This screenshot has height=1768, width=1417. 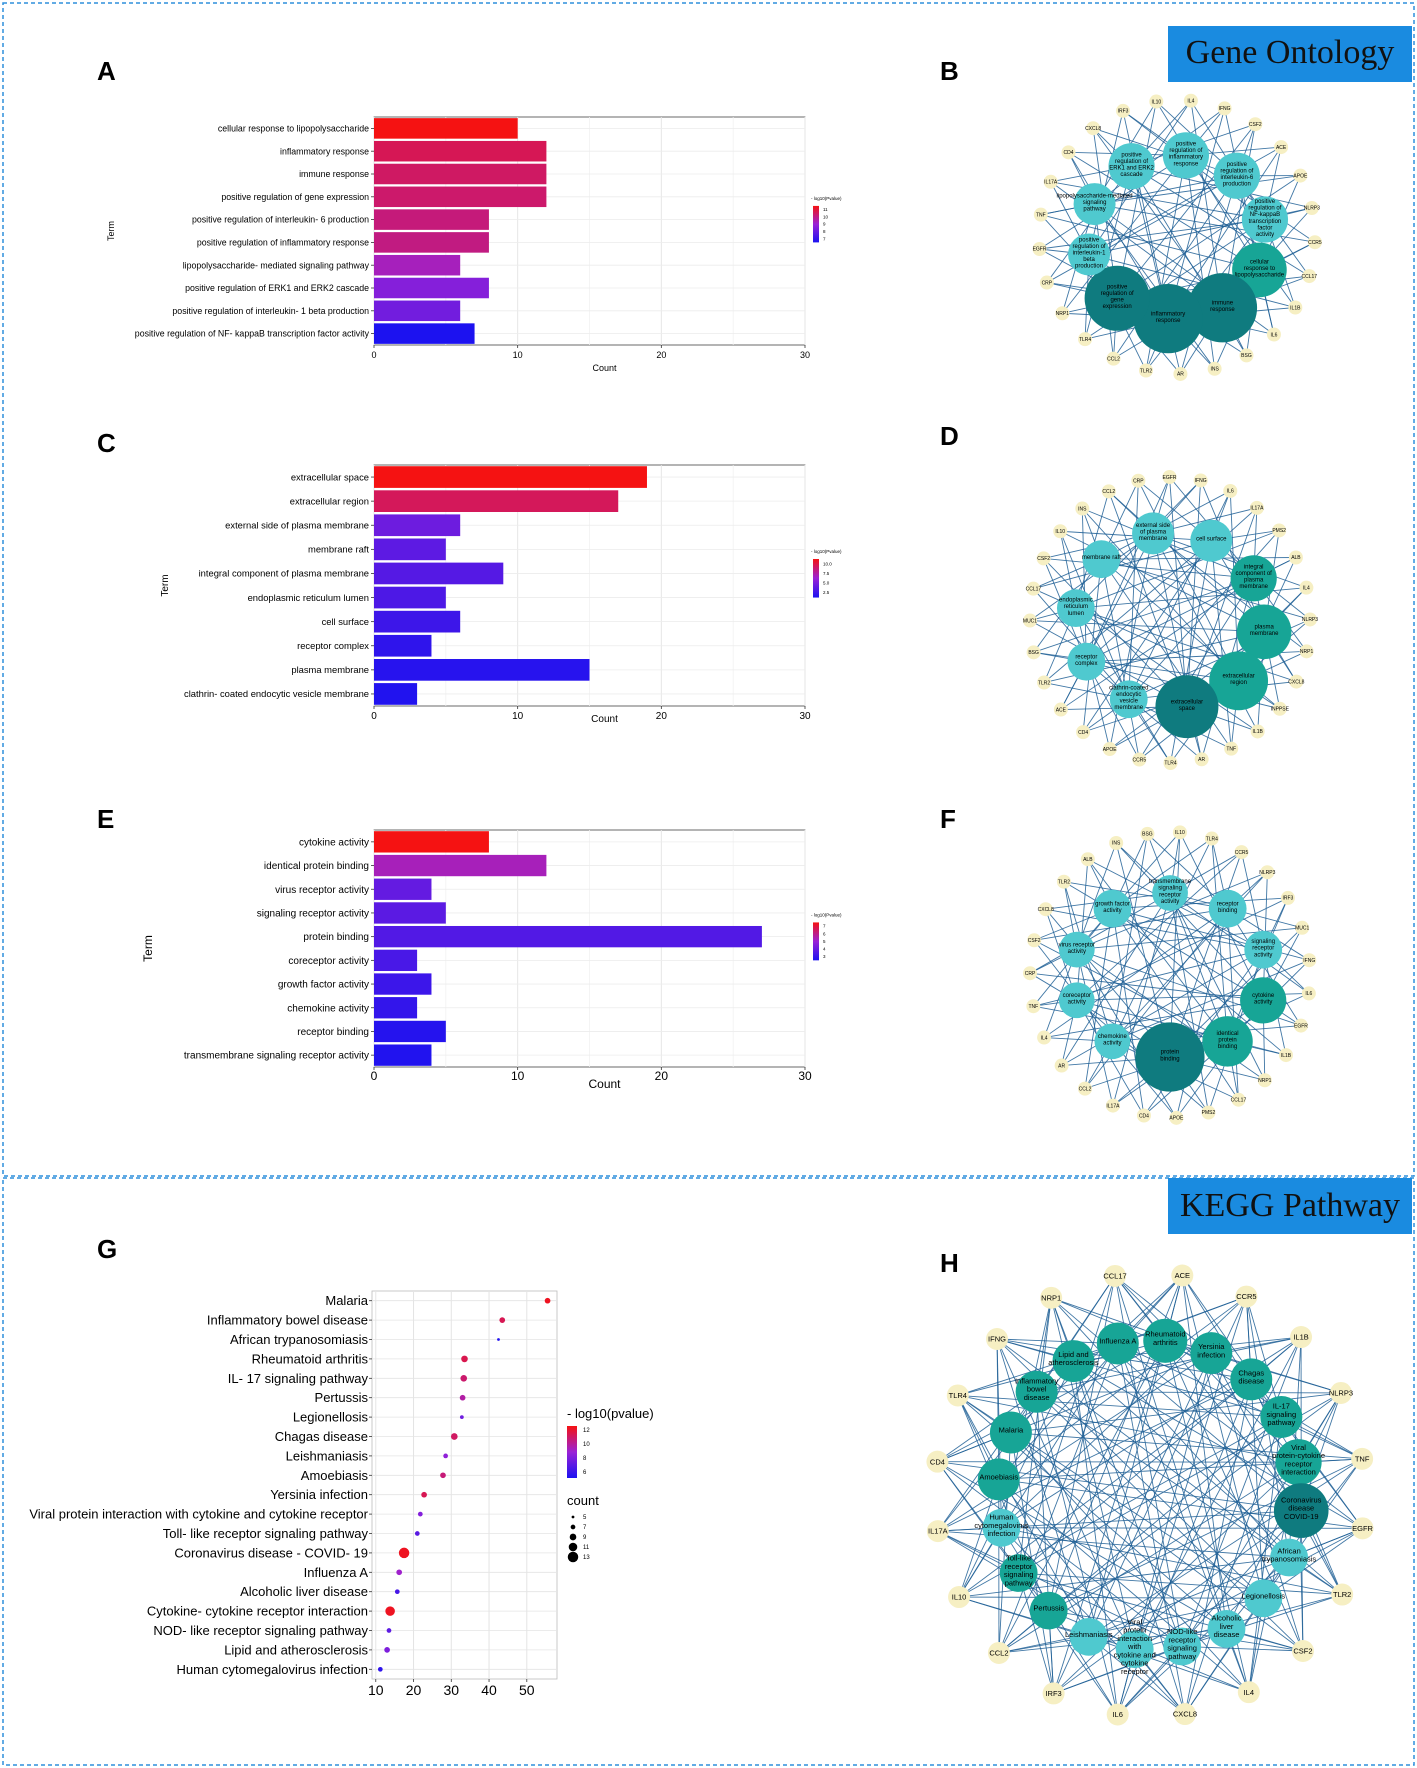 I want to click on term-label: Yersinia infection, so click(x=1211, y=1350).